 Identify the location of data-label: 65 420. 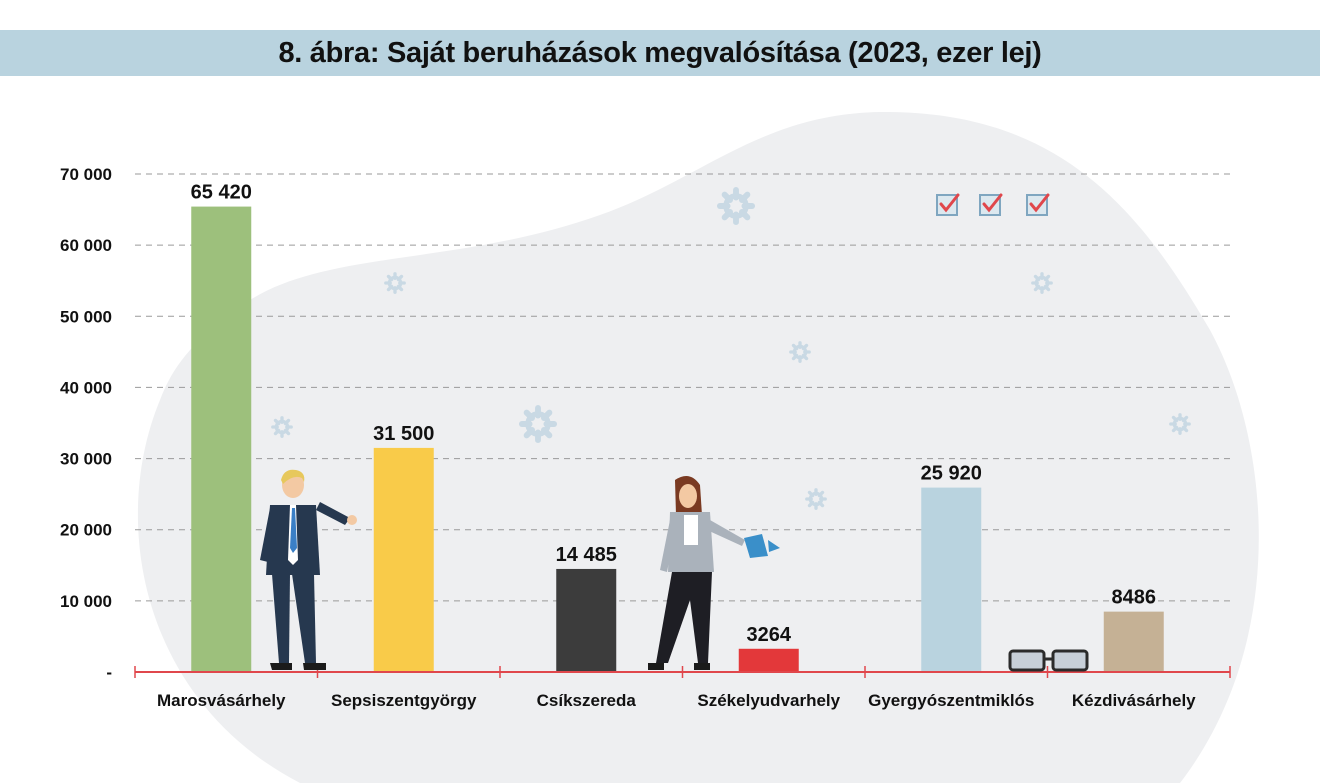
(221, 193).